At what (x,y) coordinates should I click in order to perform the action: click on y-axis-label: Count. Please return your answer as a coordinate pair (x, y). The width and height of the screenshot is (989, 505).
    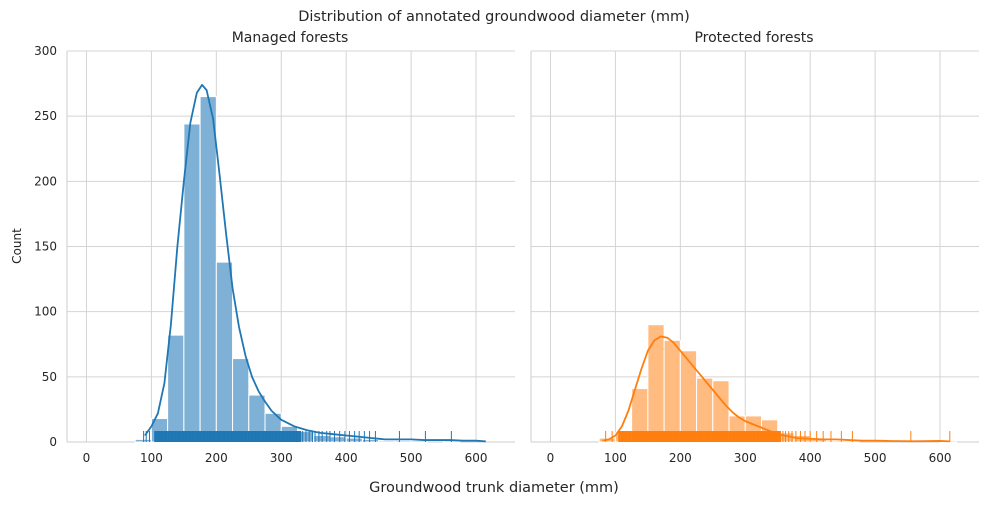
    Looking at the image, I should click on (17, 246).